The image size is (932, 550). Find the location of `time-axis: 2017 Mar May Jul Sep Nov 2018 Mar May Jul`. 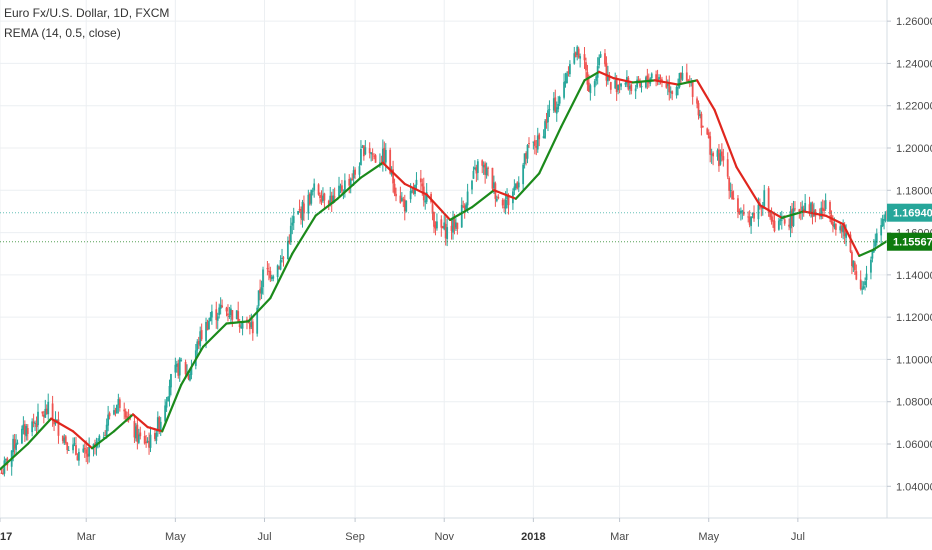

time-axis: 2017 Mar May Jul Sep Nov 2018 Mar May Jul is located at coordinates (402, 530).